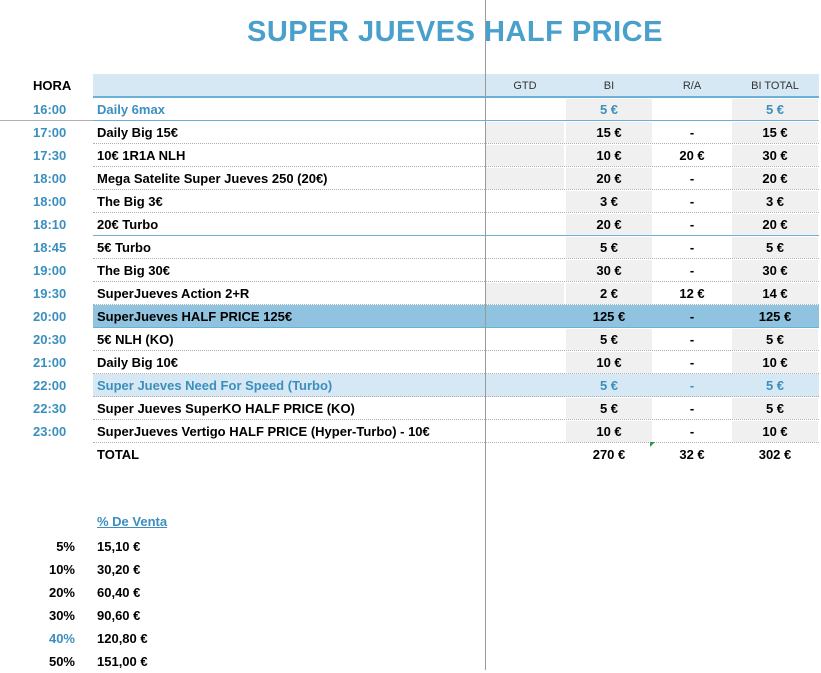 This screenshot has height=673, width=821. What do you see at coordinates (775, 293) in the screenshot?
I see `row-bi-total: 14 €` at bounding box center [775, 293].